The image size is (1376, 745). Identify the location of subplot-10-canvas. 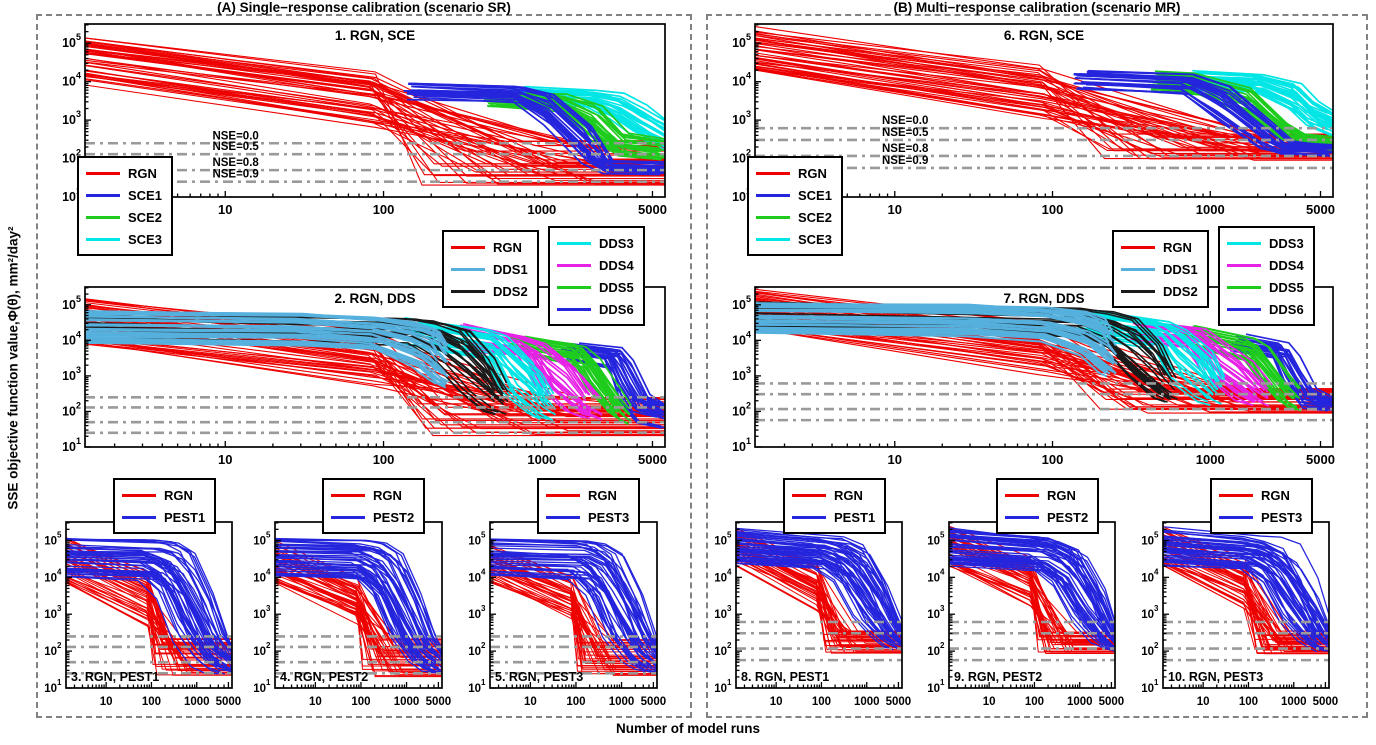
(1228, 614).